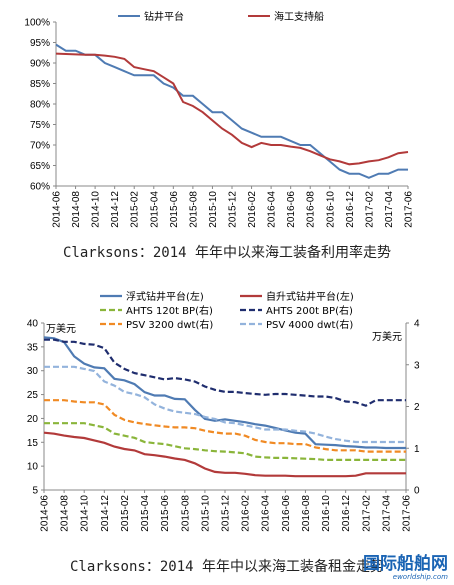 The image size is (454, 585). I want to click on y-tick-label: 85%, so click(40, 84).